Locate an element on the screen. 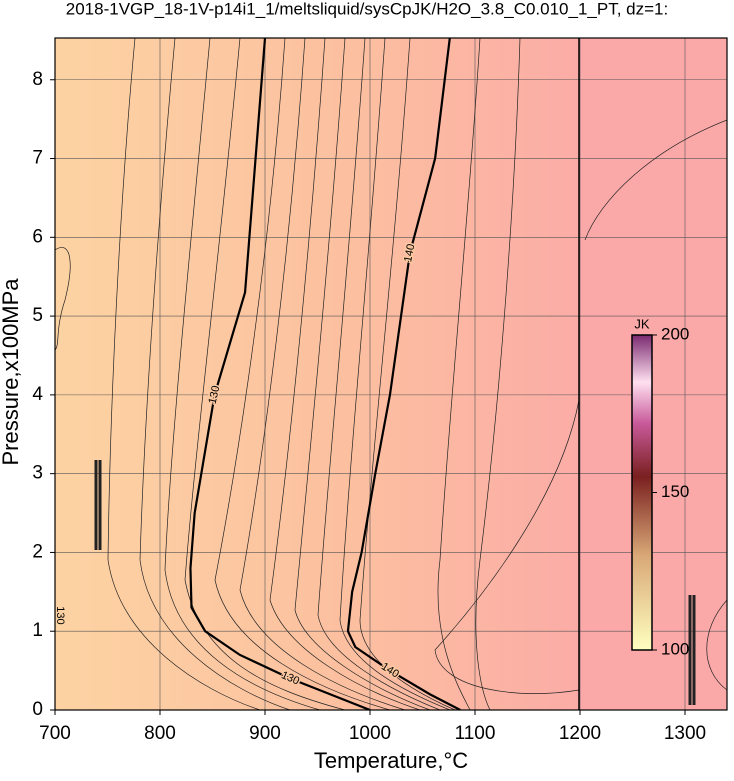 The width and height of the screenshot is (734, 781). colorbar-tick-label: 100 is located at coordinates (675, 648).